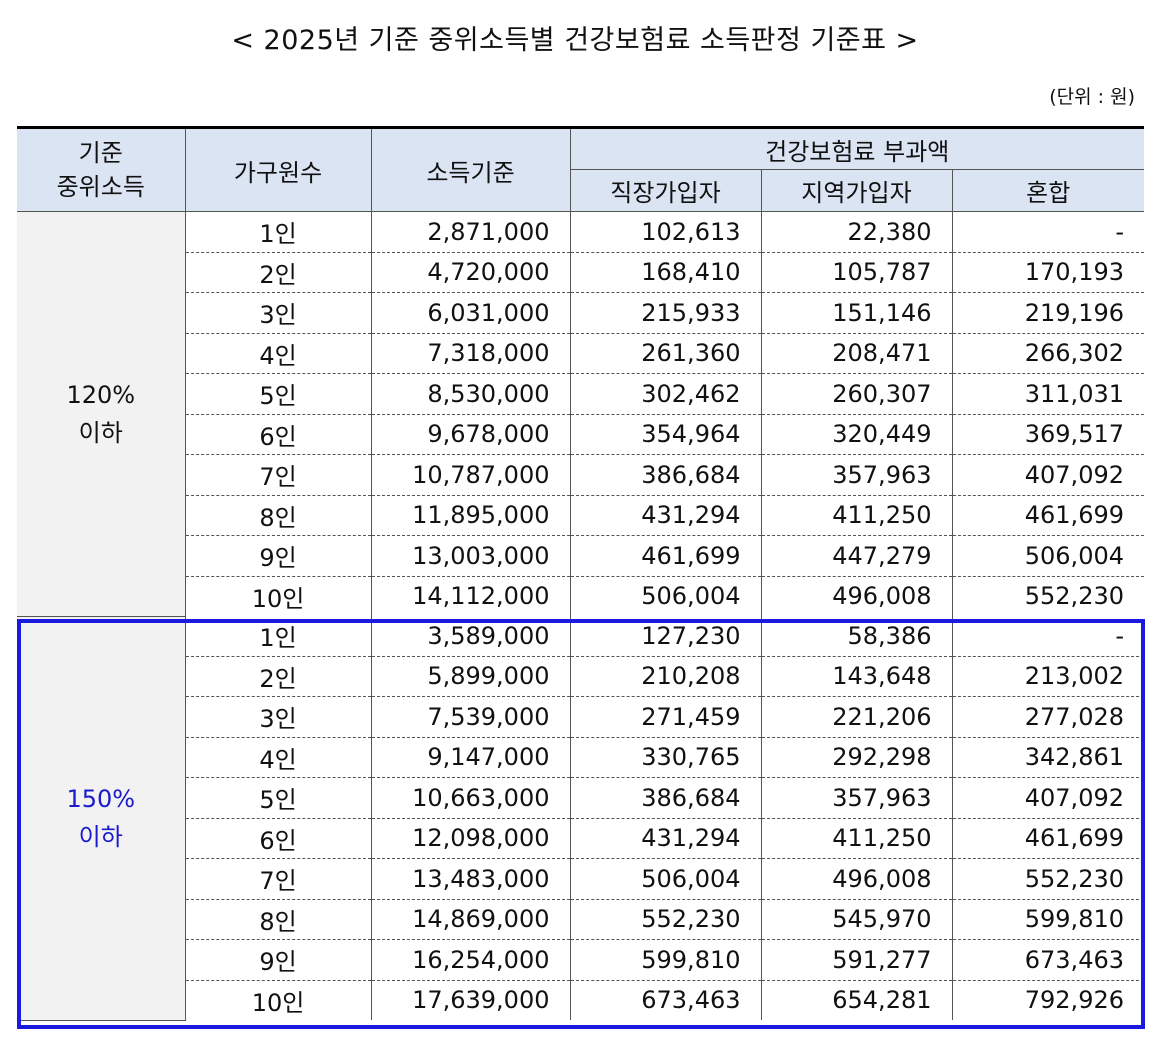 The image size is (1163, 1044). Describe the element at coordinates (856, 798) in the screenshot. I see `regional-premium-cell: 357,963` at that location.